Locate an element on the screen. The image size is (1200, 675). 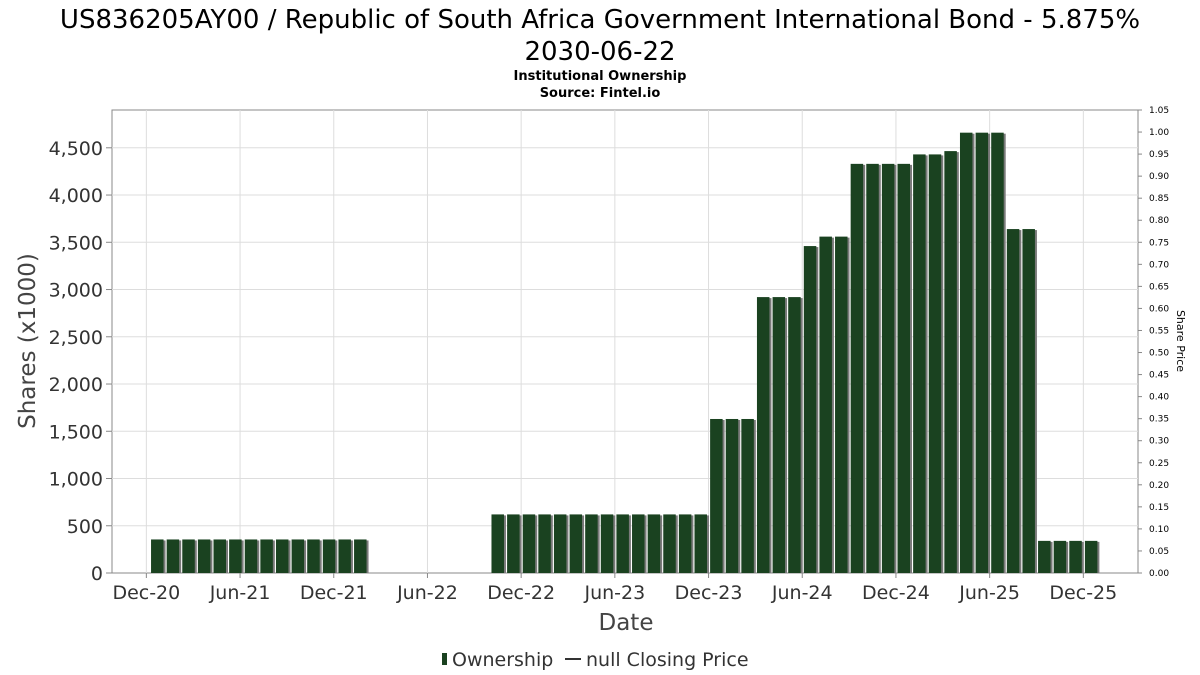
y2-tick-label: 0.05 is located at coordinates (1159, 552).